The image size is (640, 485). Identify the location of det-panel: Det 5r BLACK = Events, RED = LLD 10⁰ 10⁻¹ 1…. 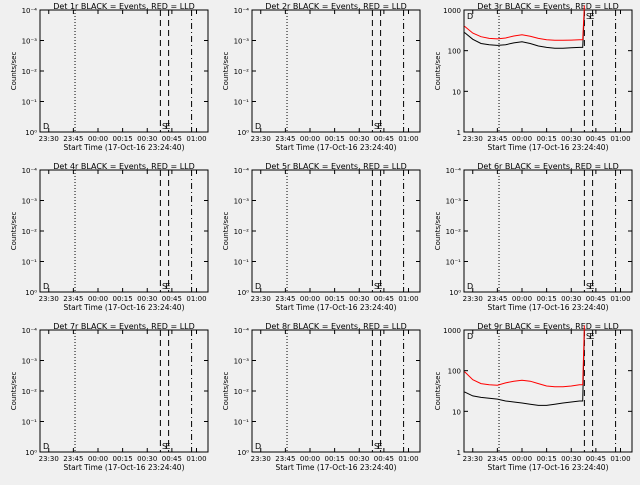
(321, 237).